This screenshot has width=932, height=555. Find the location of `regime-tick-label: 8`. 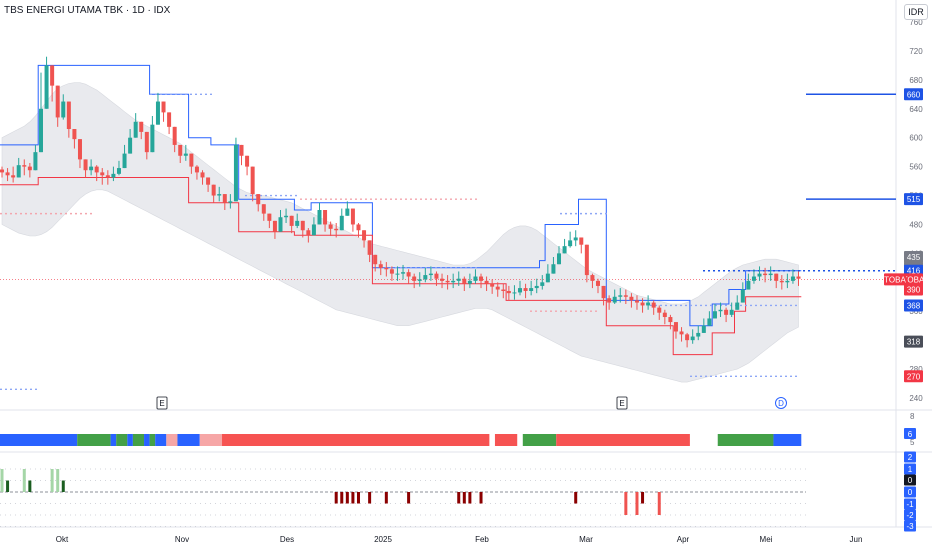

regime-tick-label: 8 is located at coordinates (912, 416).